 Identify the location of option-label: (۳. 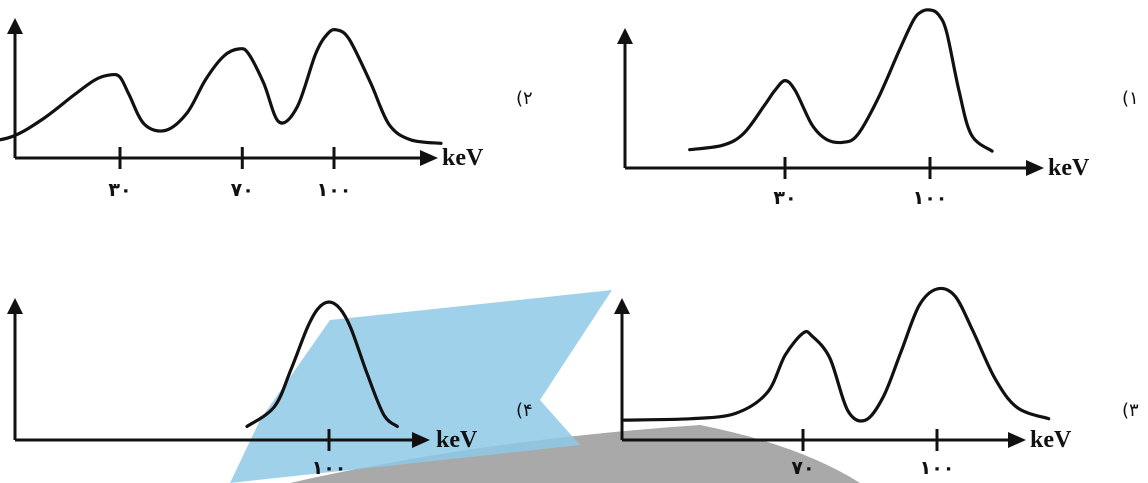
(1130, 410).